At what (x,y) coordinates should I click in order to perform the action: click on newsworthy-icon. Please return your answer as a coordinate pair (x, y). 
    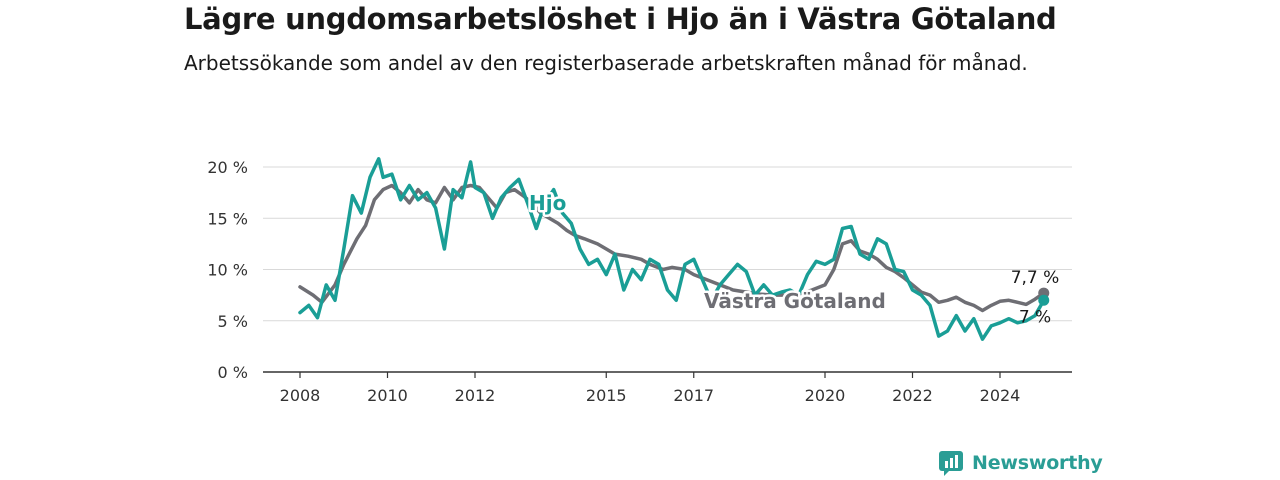
    Looking at the image, I should click on (951, 463).